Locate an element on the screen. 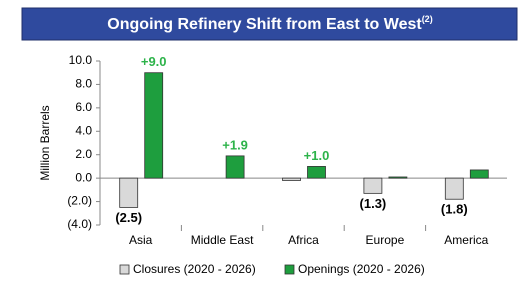  x-tick-label: America is located at coordinates (466, 240).